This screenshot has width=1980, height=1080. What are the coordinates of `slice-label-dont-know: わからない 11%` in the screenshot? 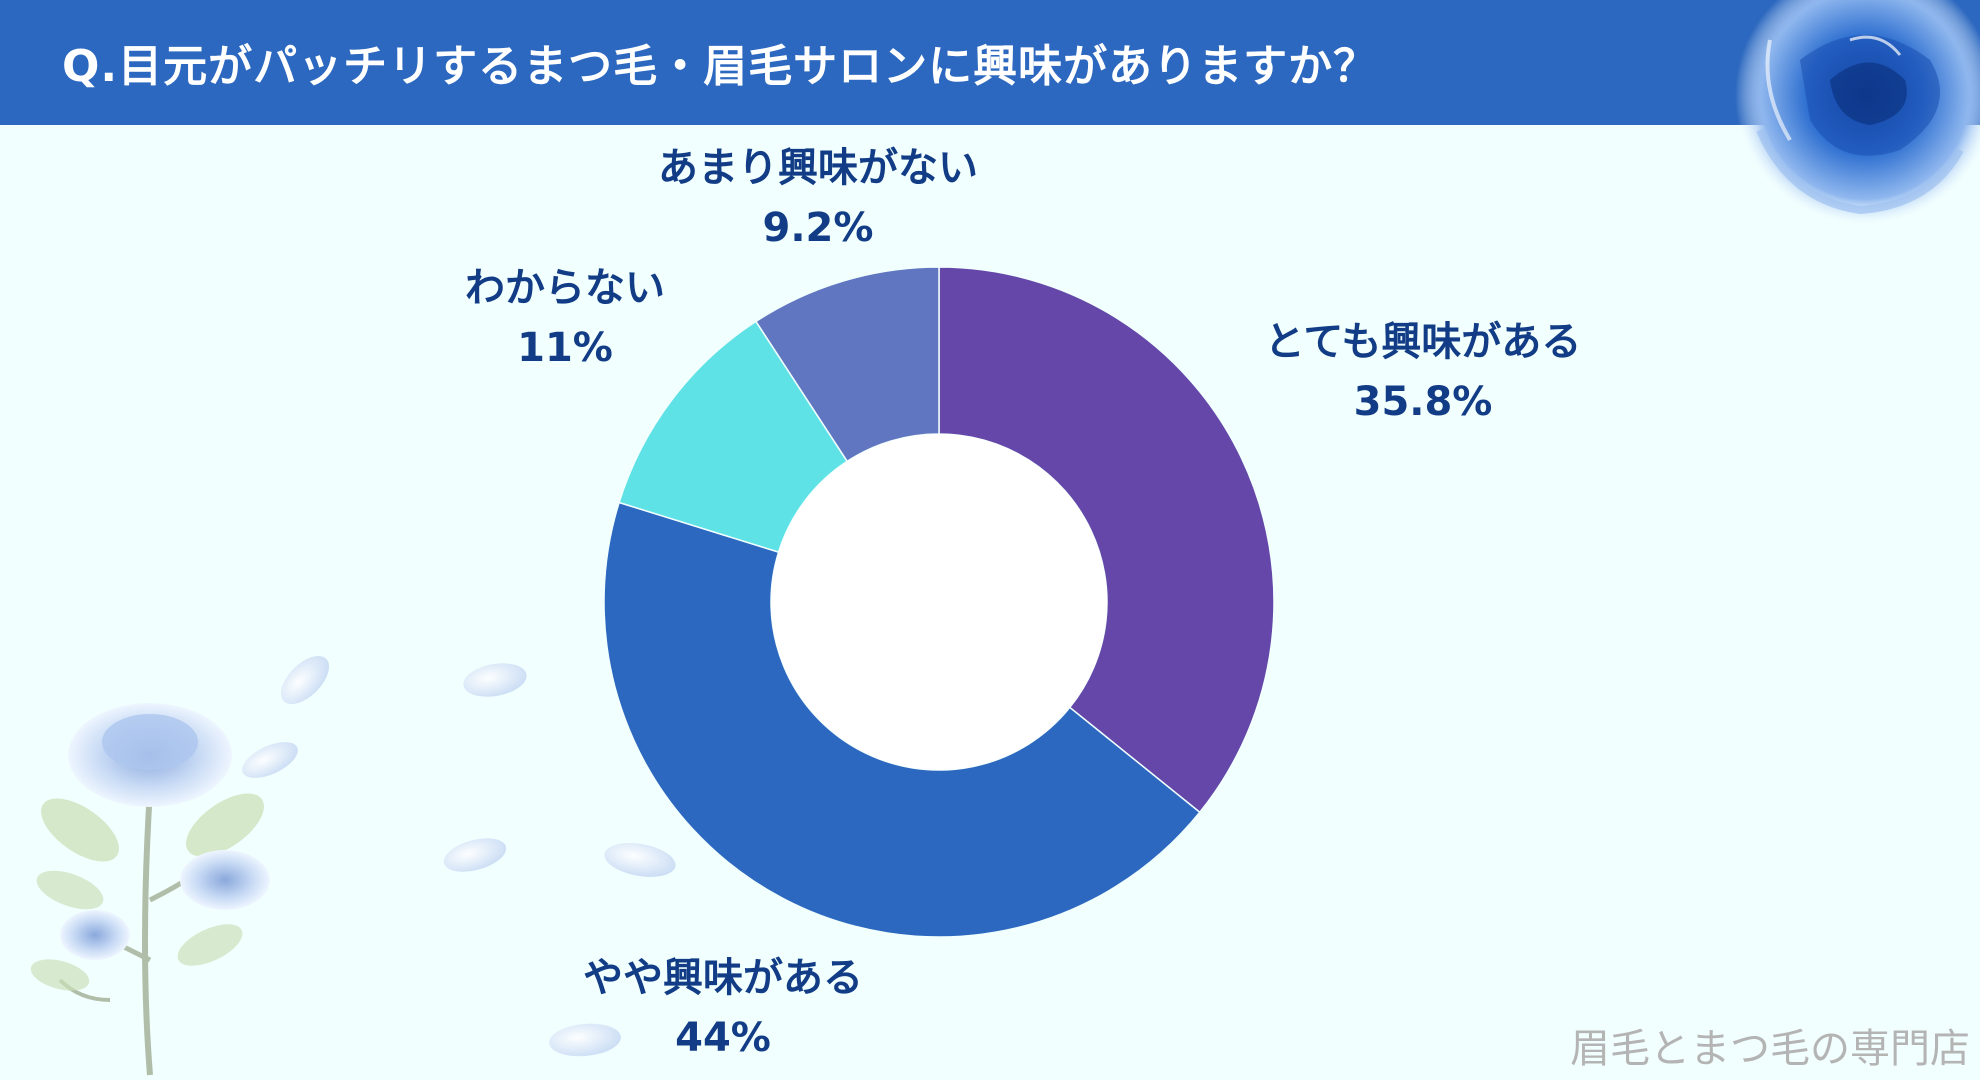 It's located at (565, 318).